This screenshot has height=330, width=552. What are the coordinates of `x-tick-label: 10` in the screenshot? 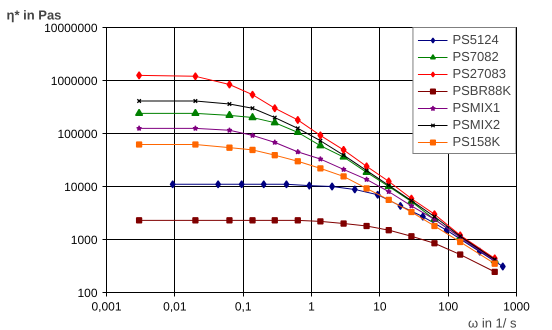 It's located at (380, 307).